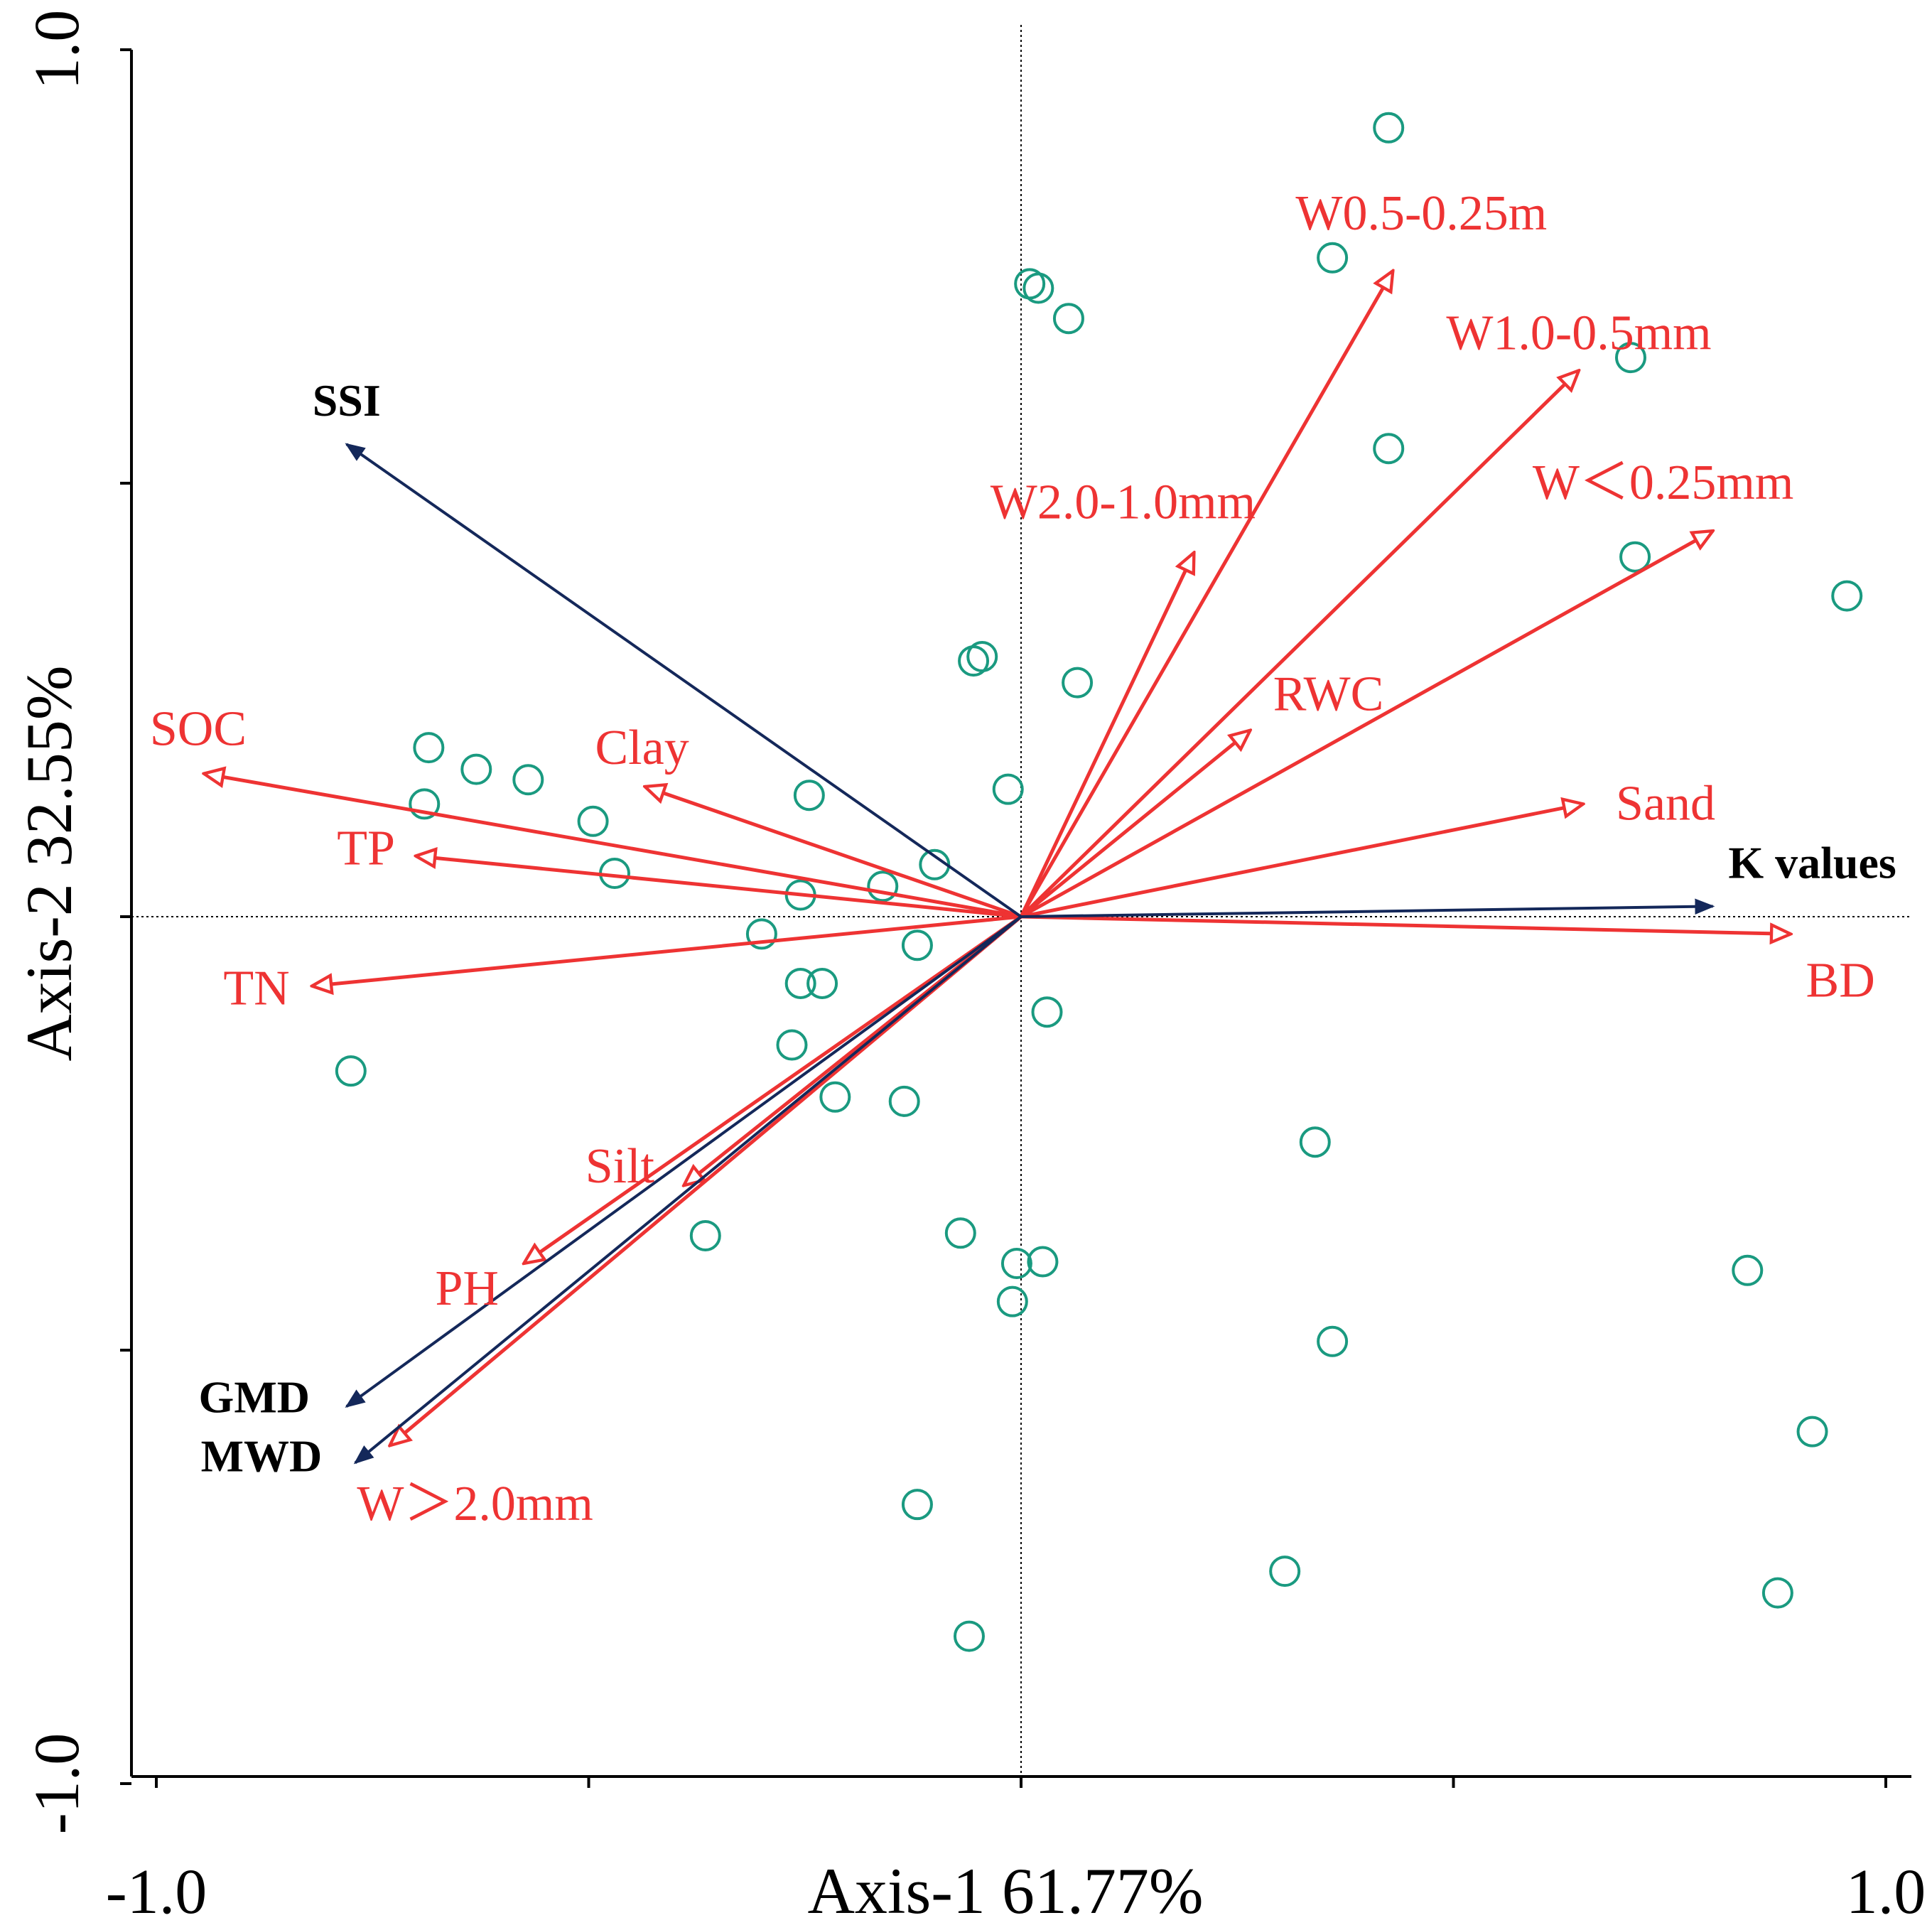 The image size is (1932, 1930). I want to click on label-tn: TN, so click(256, 989).